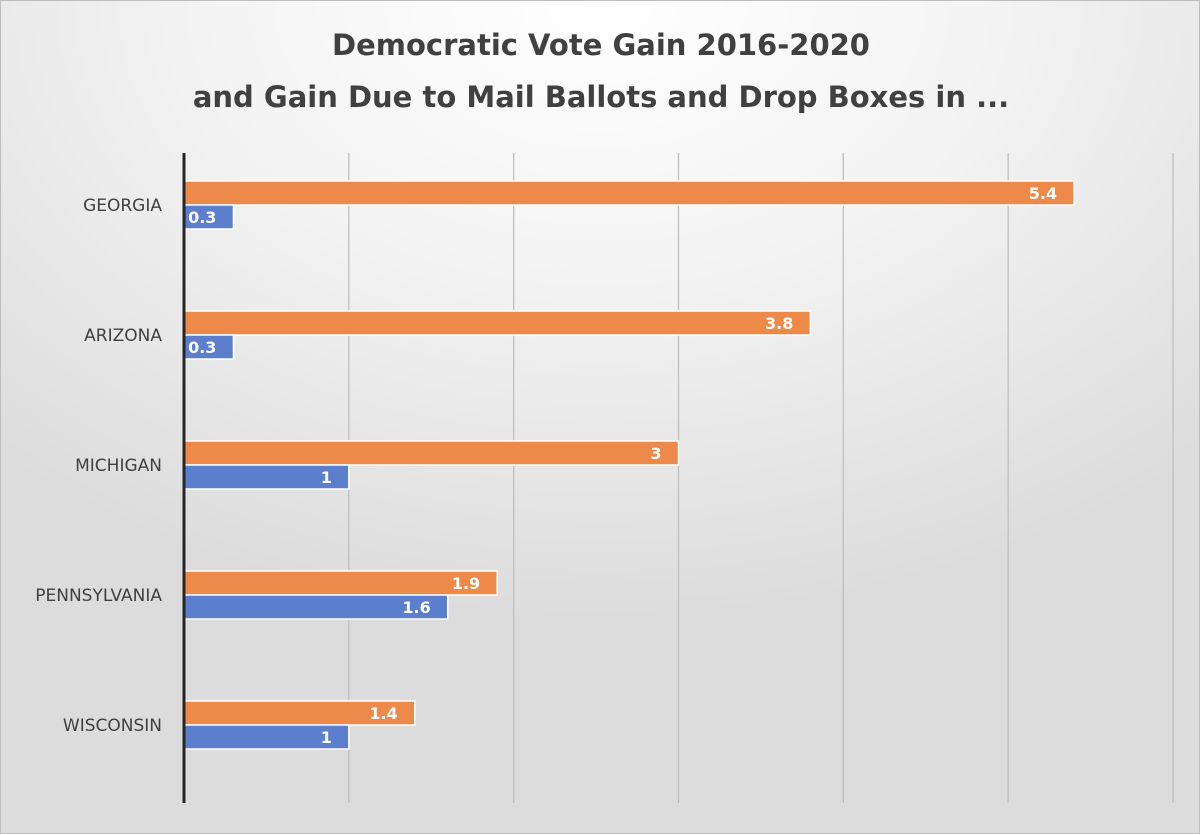 Image resolution: width=1200 pixels, height=835 pixels. I want to click on data-label: 5.4, so click(1043, 193).